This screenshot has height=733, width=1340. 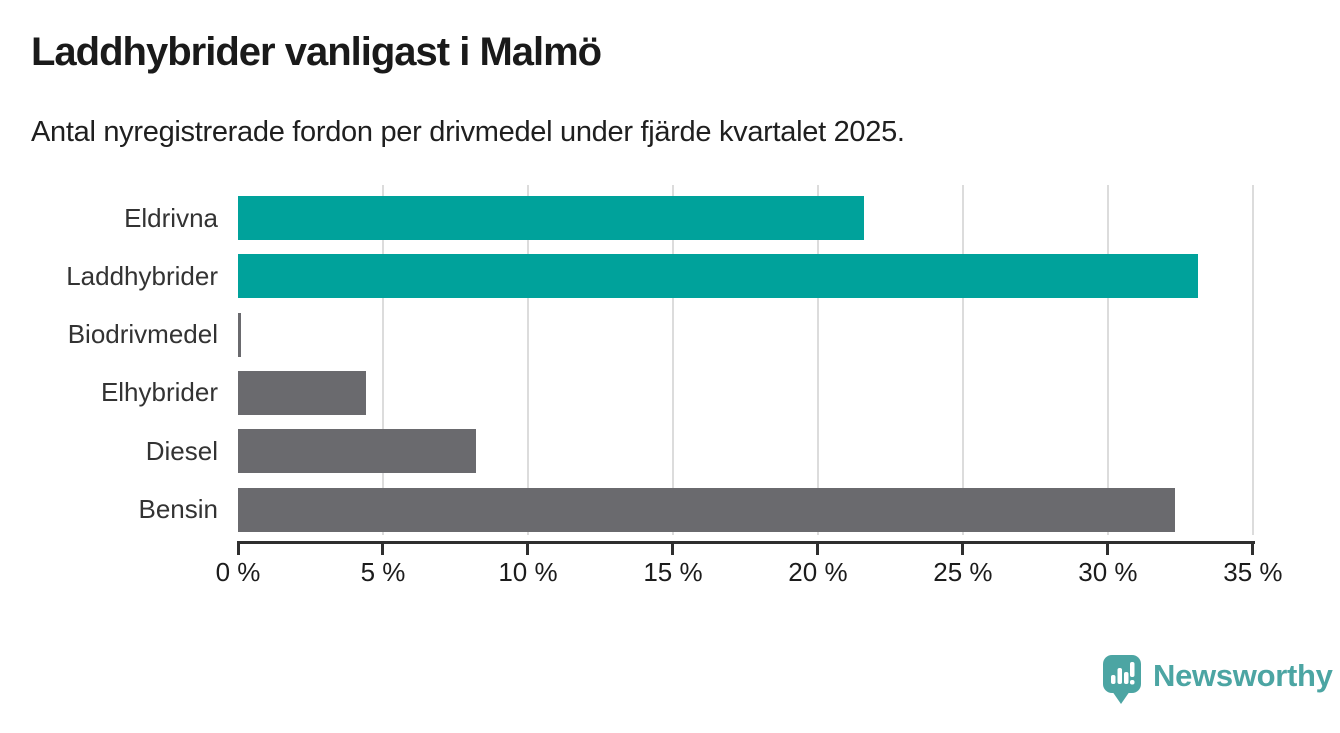 What do you see at coordinates (1243, 675) in the screenshot?
I see `newsworthy-wordmark: Newsworthy` at bounding box center [1243, 675].